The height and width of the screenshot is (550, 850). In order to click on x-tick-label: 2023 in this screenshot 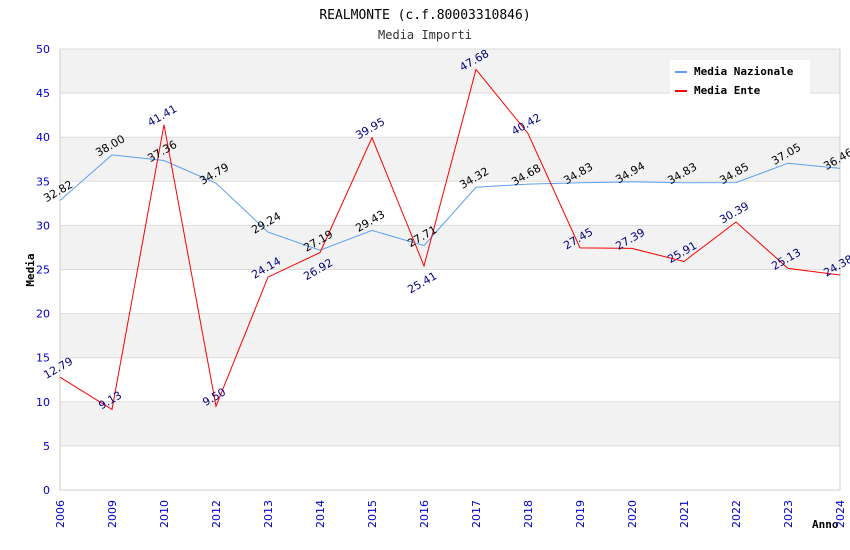, I will do `click(788, 514)`.